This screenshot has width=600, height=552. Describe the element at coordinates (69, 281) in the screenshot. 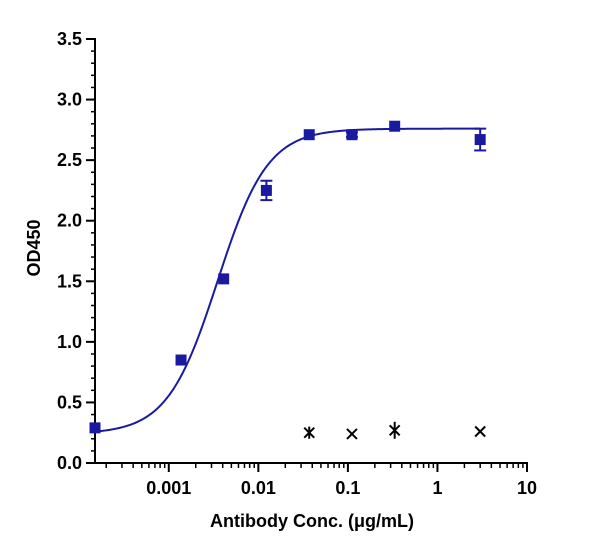

I see `y-tick-label: 1.5` at that location.